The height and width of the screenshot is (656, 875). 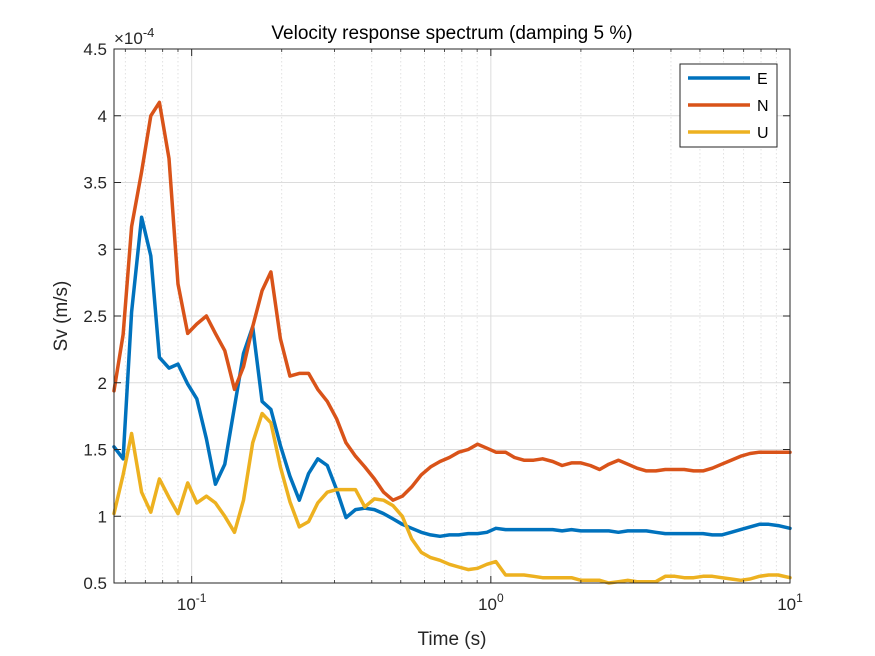 What do you see at coordinates (762, 79) in the screenshot?
I see `legend-label-e: E` at bounding box center [762, 79].